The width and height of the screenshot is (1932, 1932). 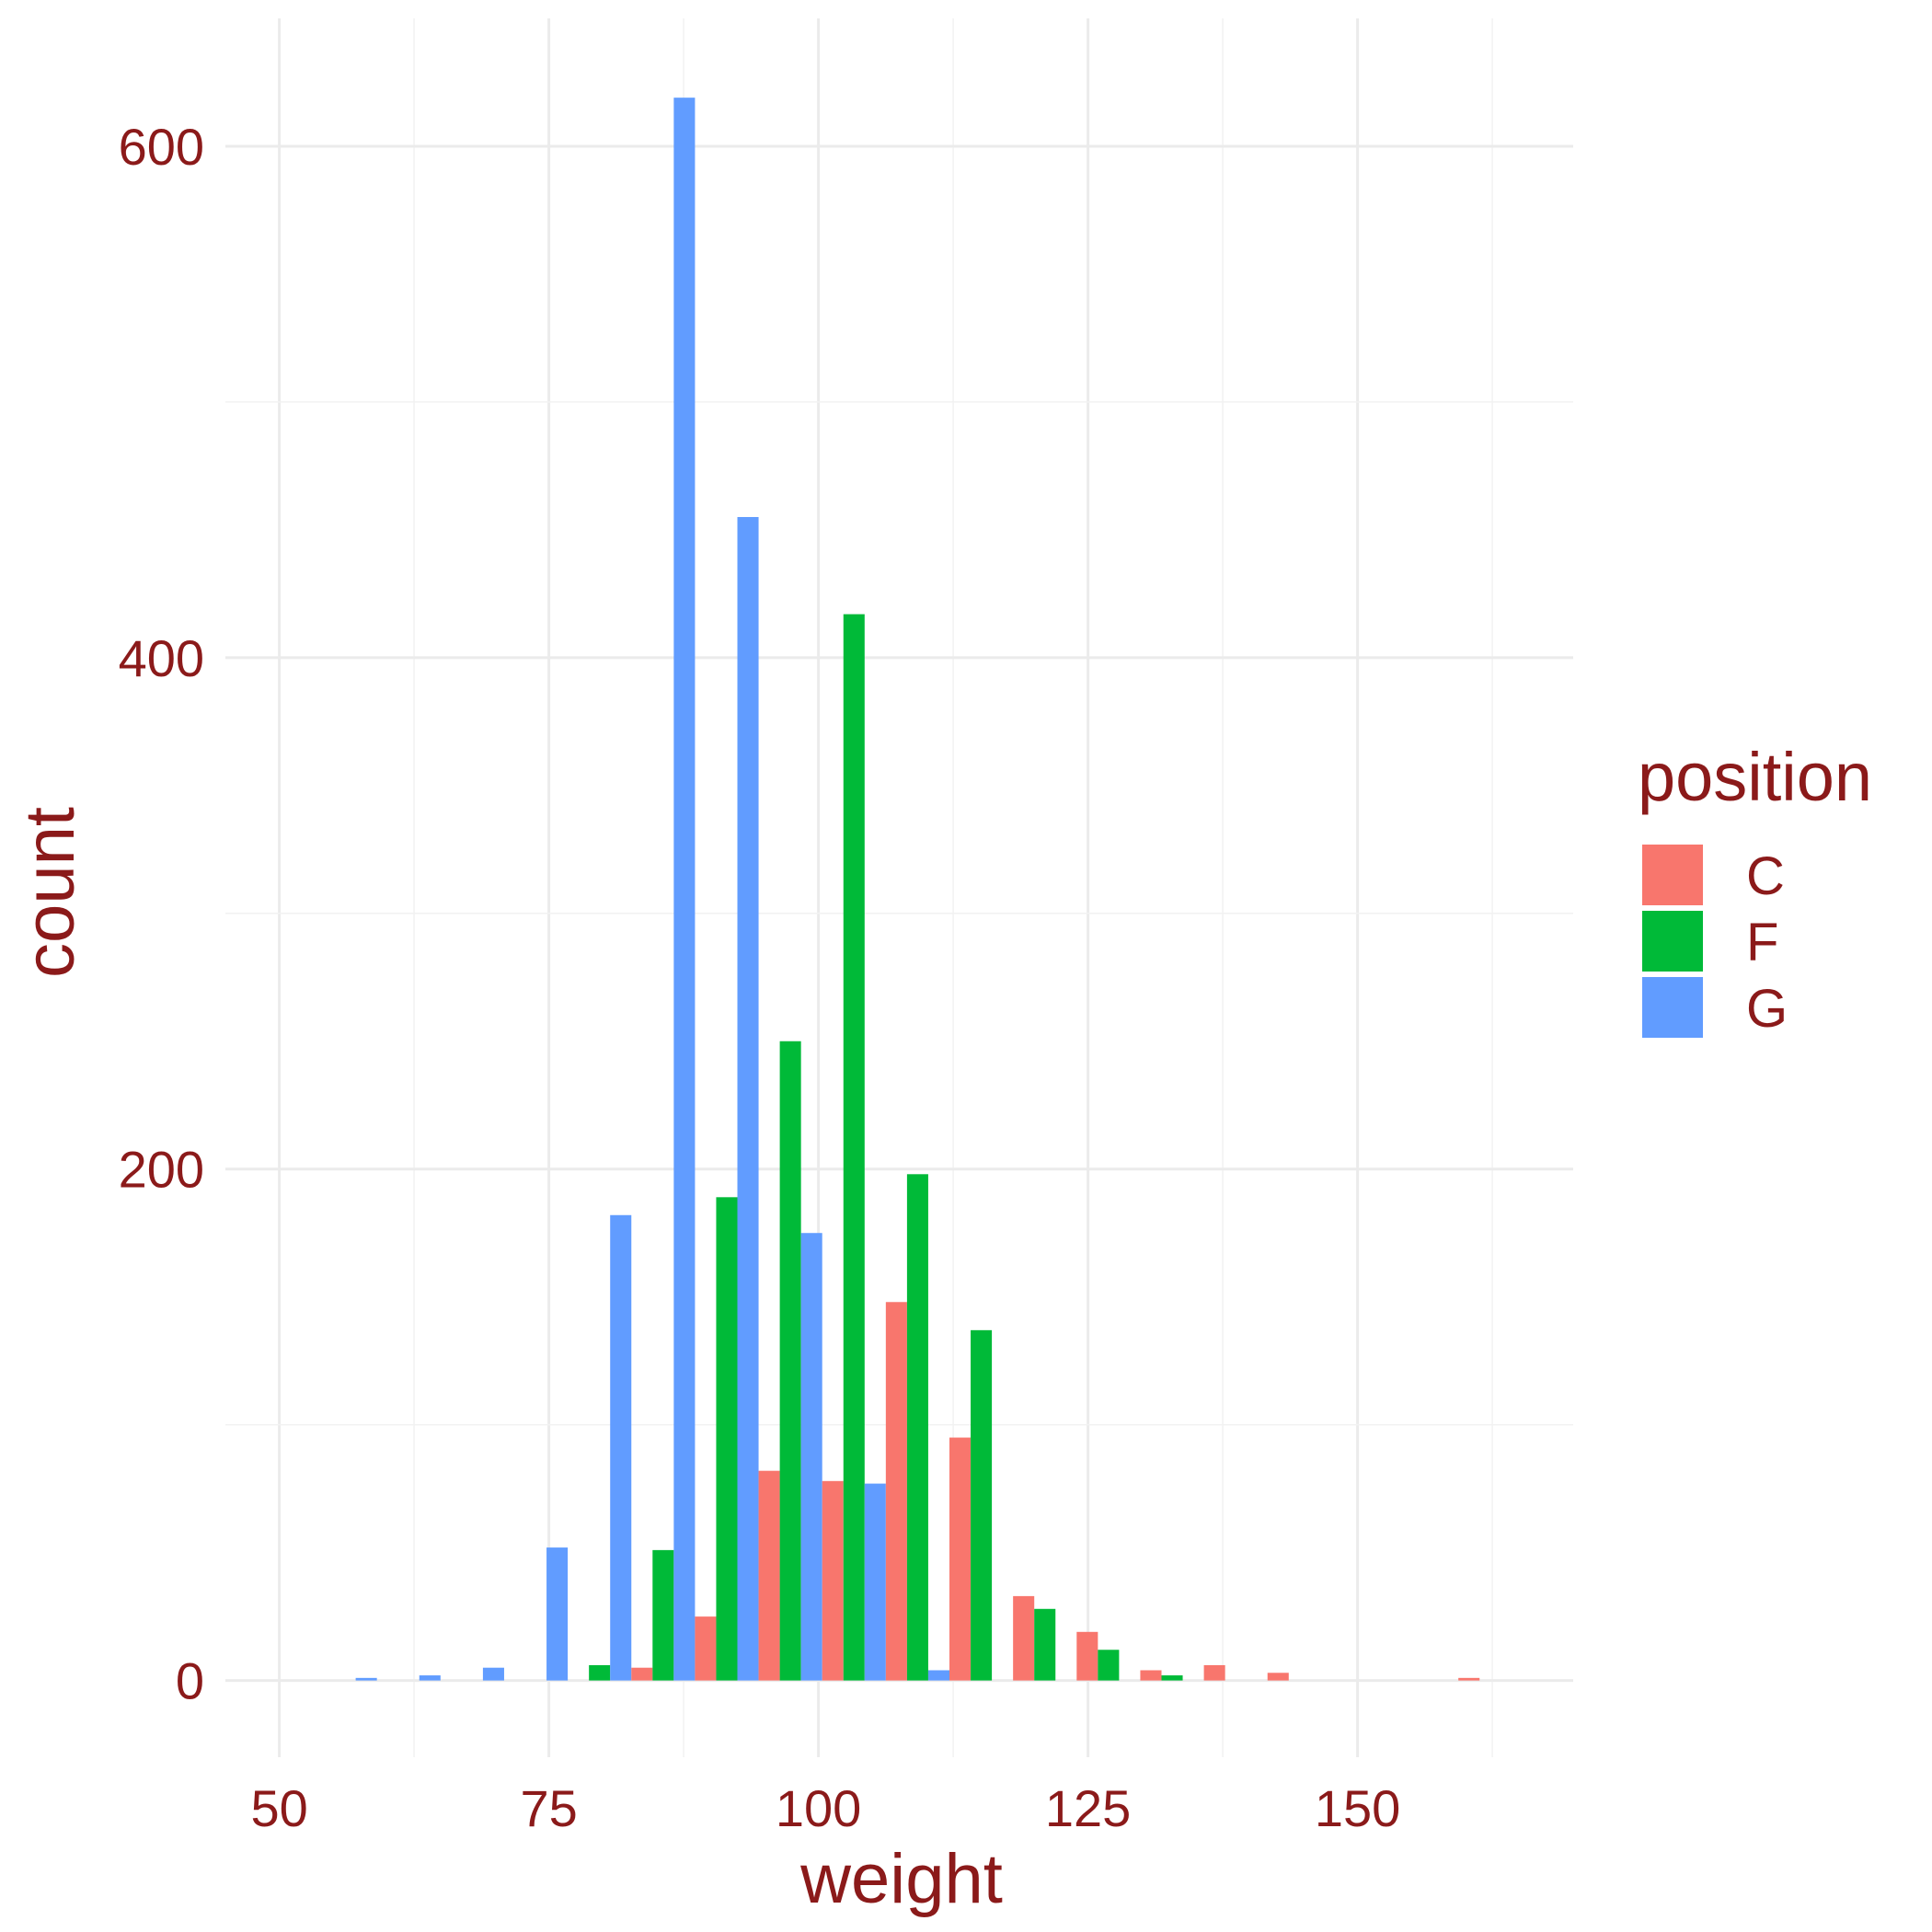 What do you see at coordinates (190, 1681) in the screenshot?
I see `y-tick-label: 0` at bounding box center [190, 1681].